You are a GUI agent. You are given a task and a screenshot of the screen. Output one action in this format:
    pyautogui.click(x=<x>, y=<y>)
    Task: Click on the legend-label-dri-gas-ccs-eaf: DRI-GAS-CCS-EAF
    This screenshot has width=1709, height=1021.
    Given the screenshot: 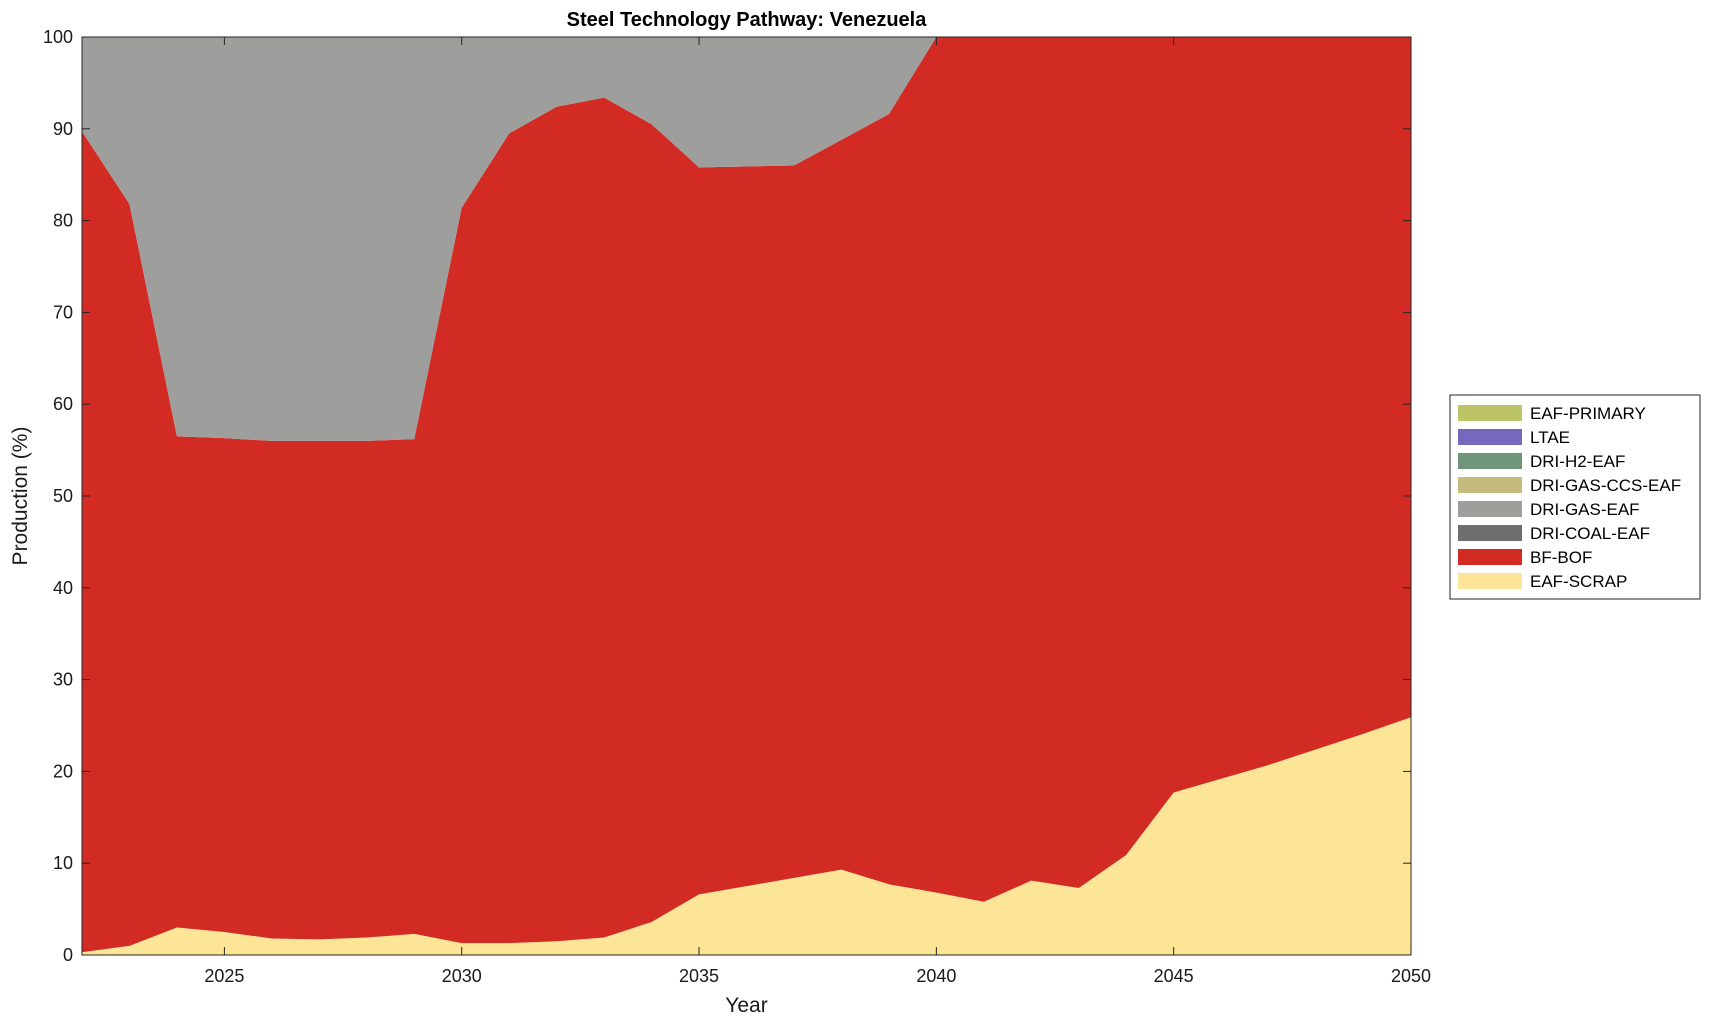 What is the action you would take?
    pyautogui.click(x=1605, y=485)
    